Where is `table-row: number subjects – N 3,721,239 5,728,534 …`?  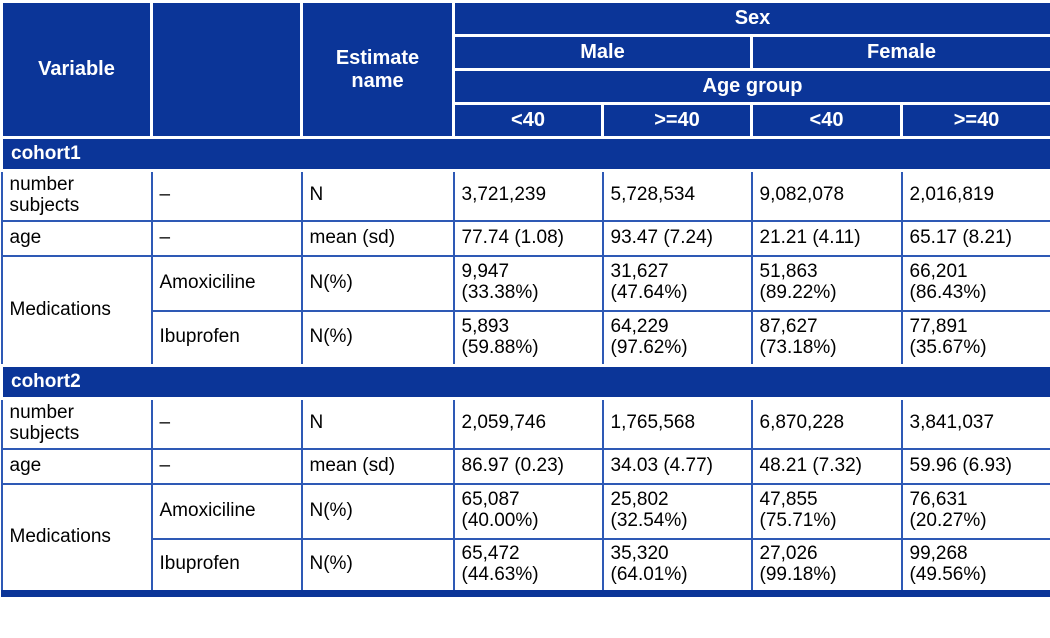
table-row: number subjects – N 3,721,239 5,728,534 … is located at coordinates (525, 195).